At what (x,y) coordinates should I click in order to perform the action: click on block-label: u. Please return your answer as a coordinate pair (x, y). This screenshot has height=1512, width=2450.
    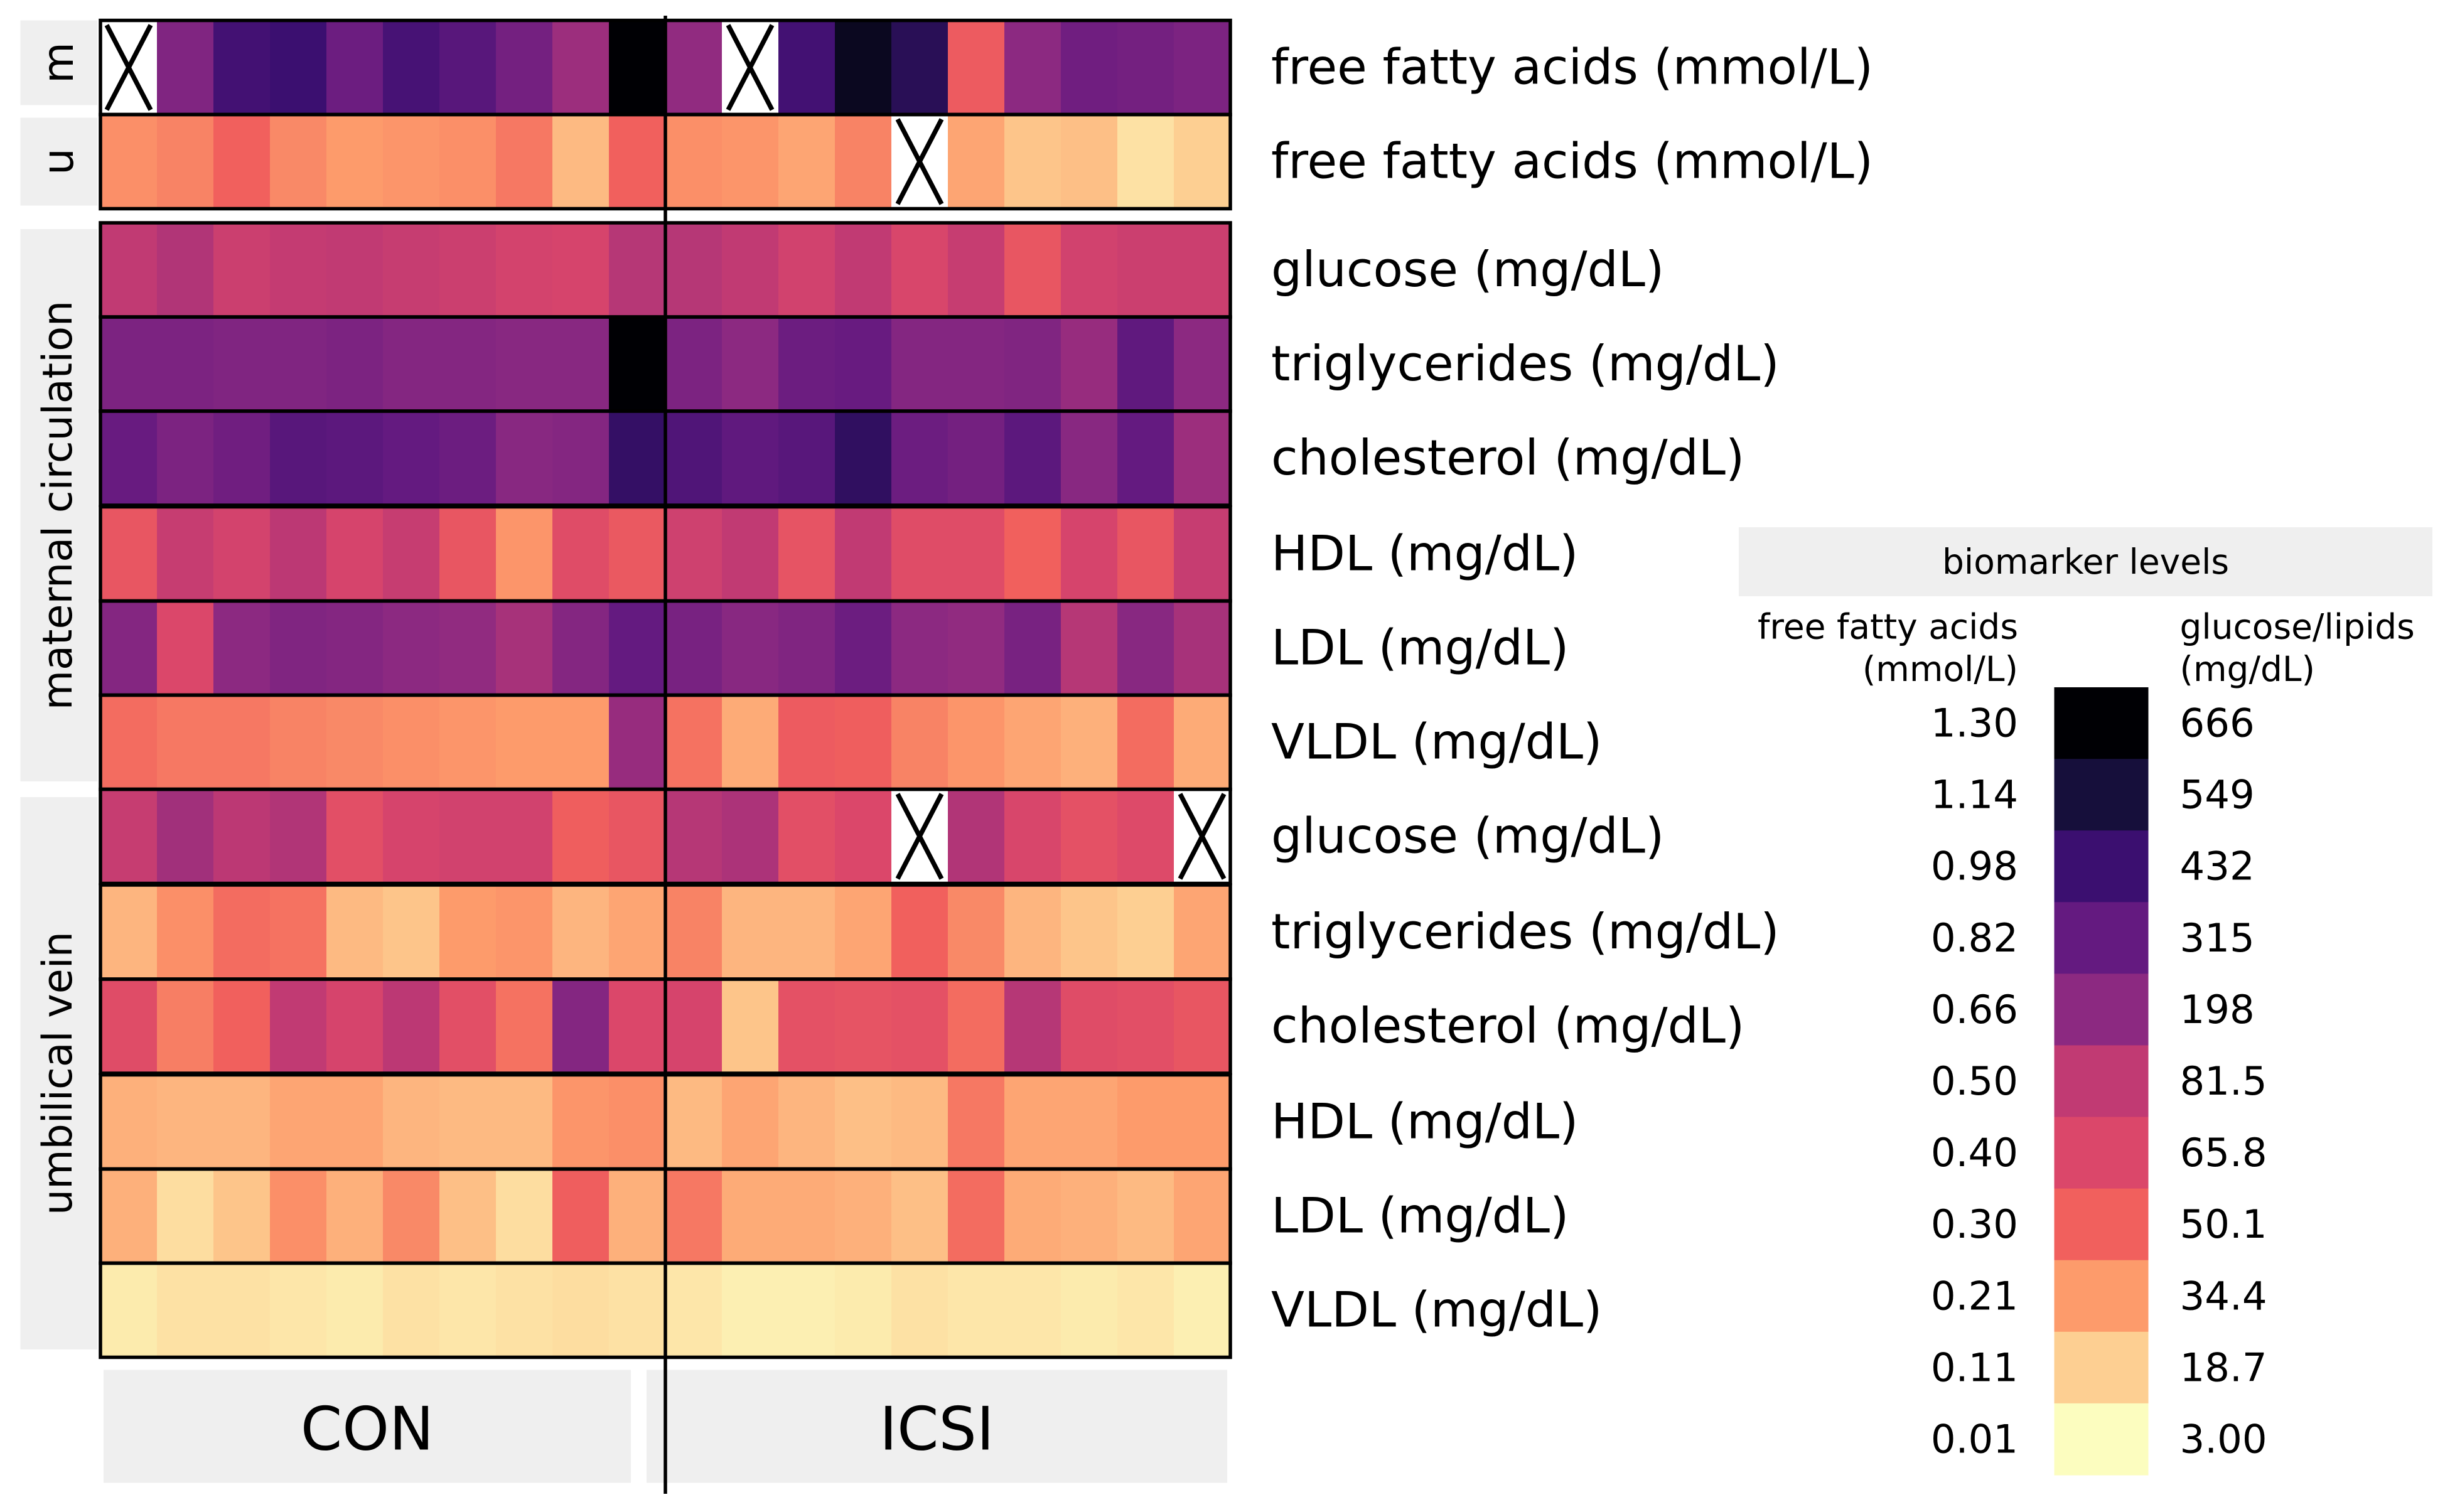
    Looking at the image, I should click on (58, 161).